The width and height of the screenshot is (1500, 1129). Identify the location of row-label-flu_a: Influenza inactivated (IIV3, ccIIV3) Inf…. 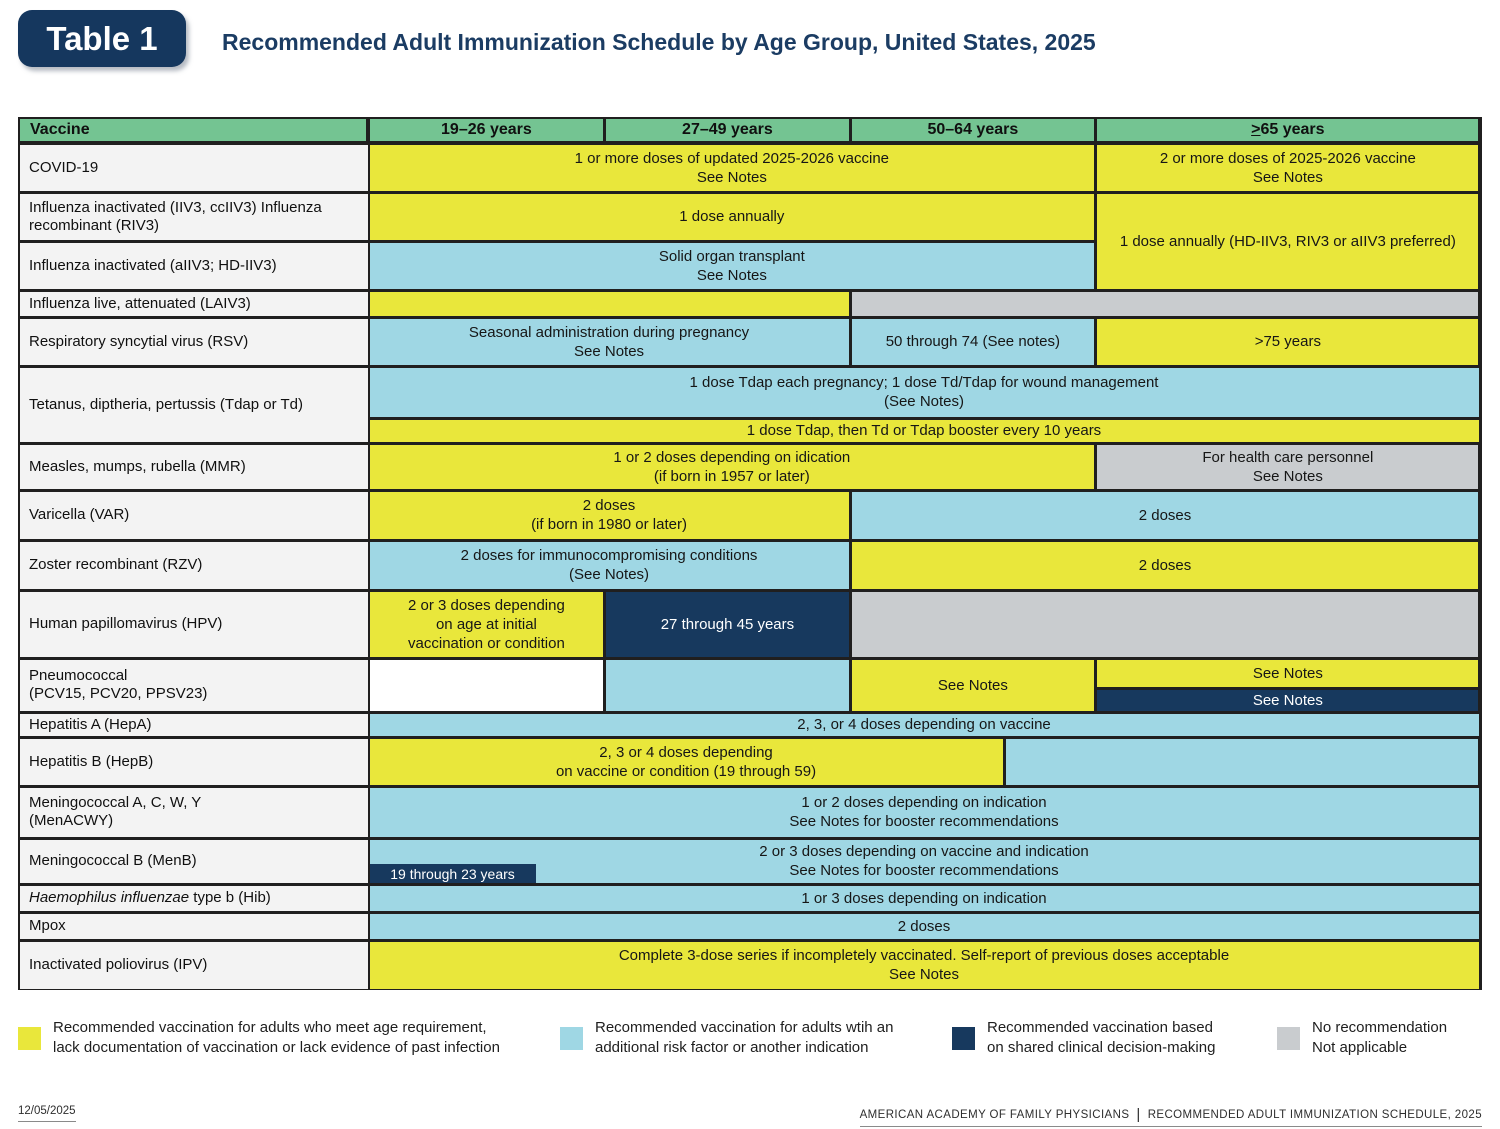
(194, 216).